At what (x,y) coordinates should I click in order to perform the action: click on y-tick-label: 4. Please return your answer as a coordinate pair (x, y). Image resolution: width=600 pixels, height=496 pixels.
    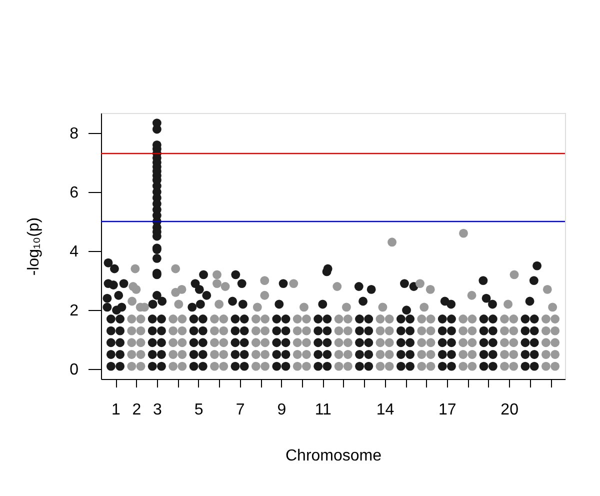
    Looking at the image, I should click on (74, 252).